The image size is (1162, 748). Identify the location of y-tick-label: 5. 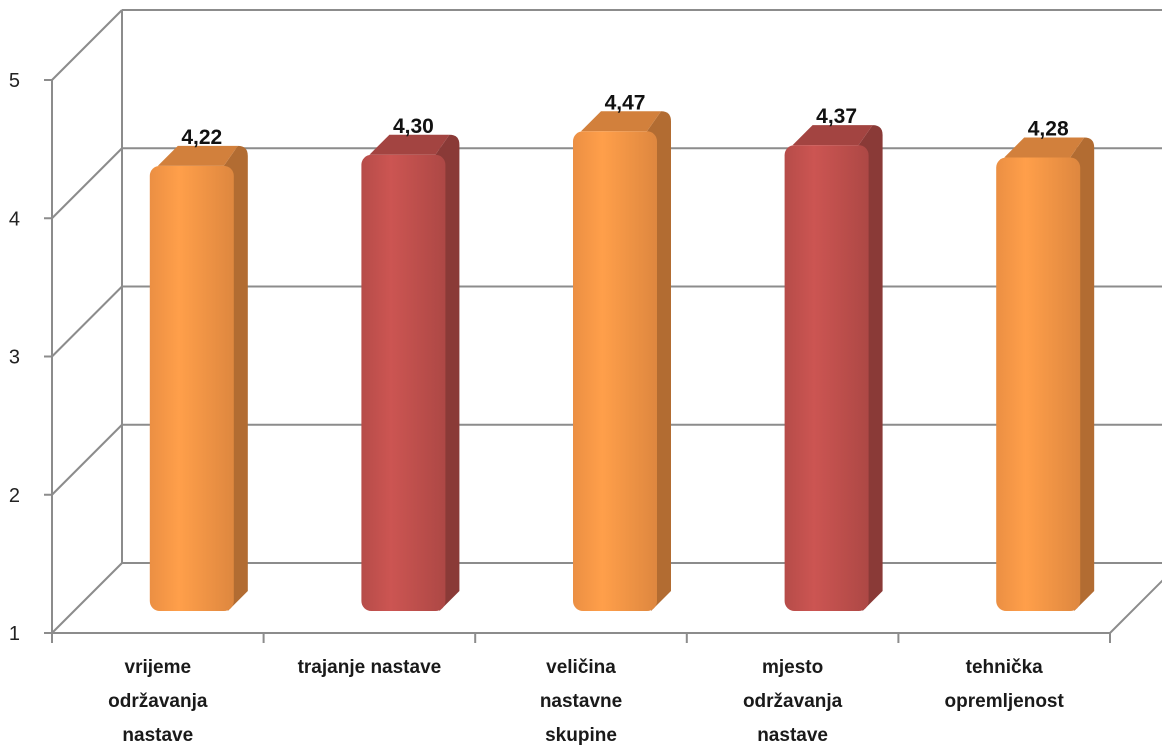
(14, 81).